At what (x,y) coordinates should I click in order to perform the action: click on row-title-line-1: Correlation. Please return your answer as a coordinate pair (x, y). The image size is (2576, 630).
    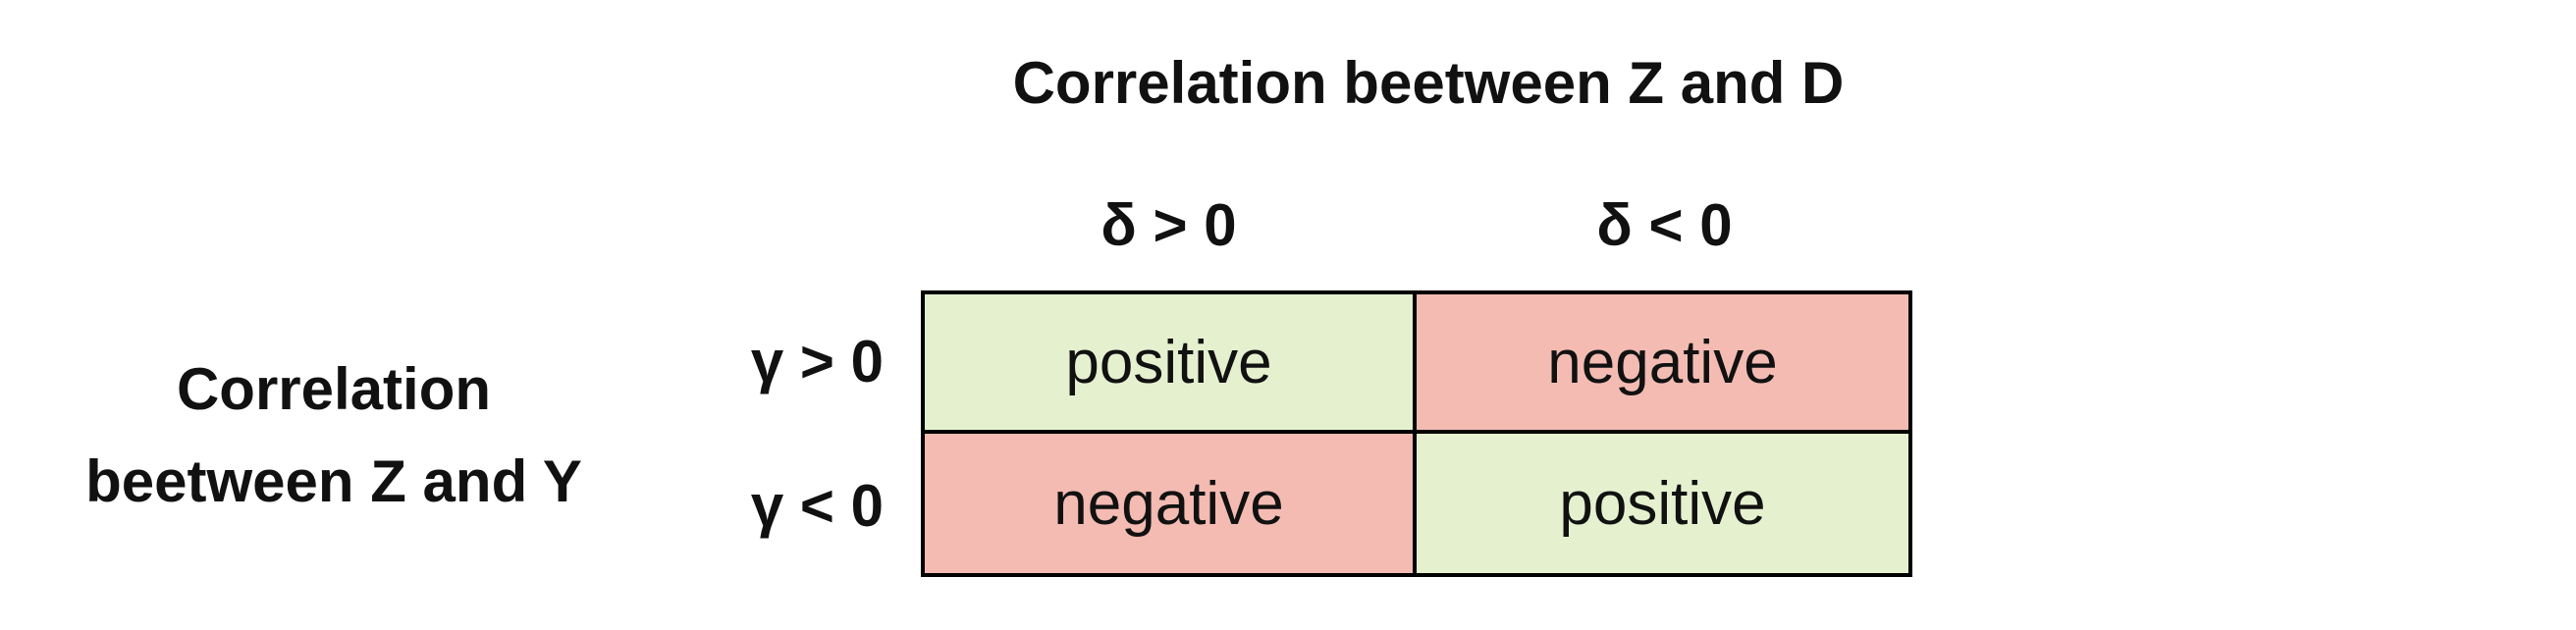
    Looking at the image, I should click on (334, 389).